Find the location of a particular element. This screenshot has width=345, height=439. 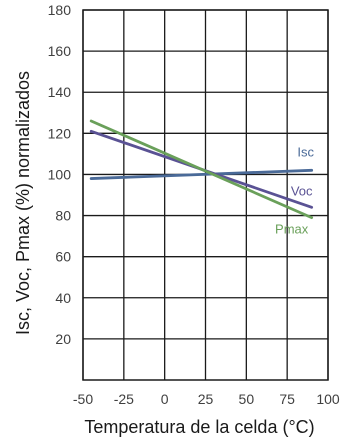

y-axis-title: Isc, Voc, Pmax (%) normalizados is located at coordinates (23, 203).